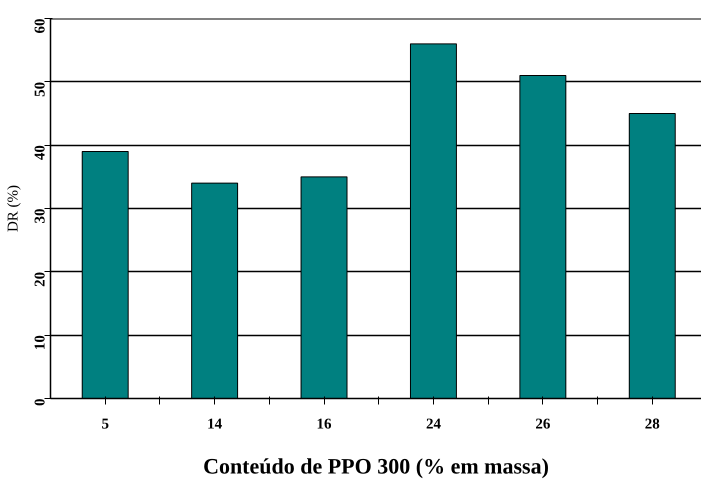 The height and width of the screenshot is (481, 701). I want to click on y-tick-label: 20, so click(40, 279).